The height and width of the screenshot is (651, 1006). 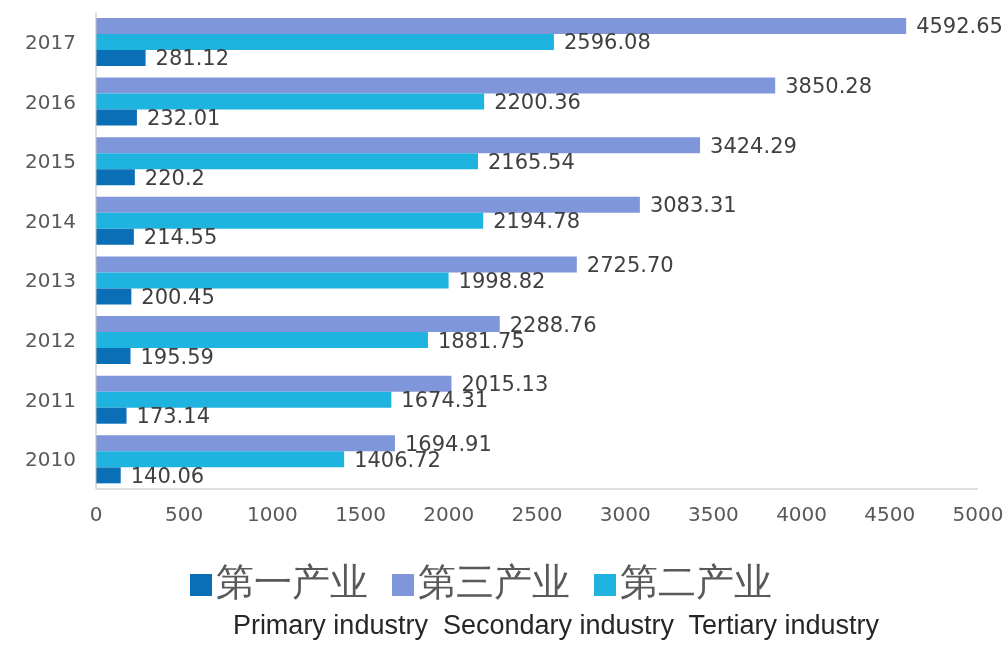 I want to click on data-label: 3424.29, so click(x=753, y=145).